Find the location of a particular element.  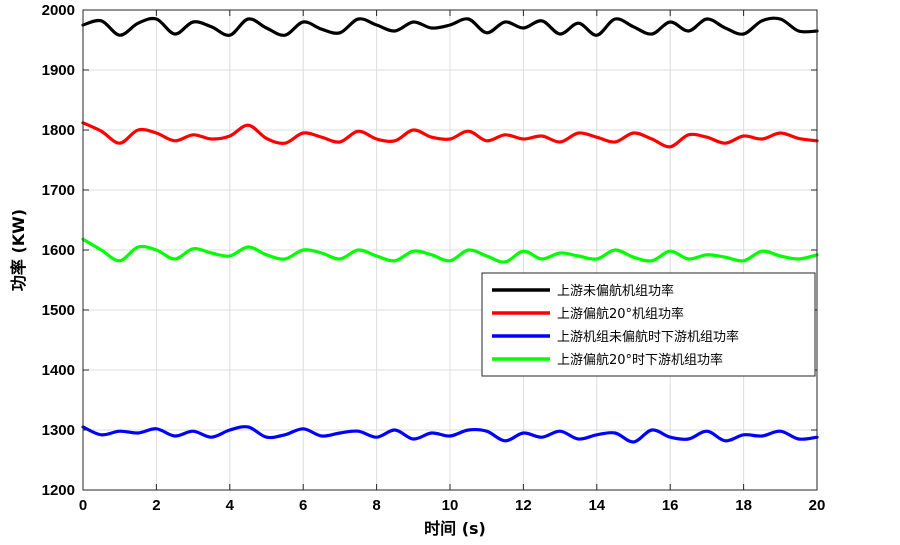

x-tick-label: 18 is located at coordinates (743, 505).